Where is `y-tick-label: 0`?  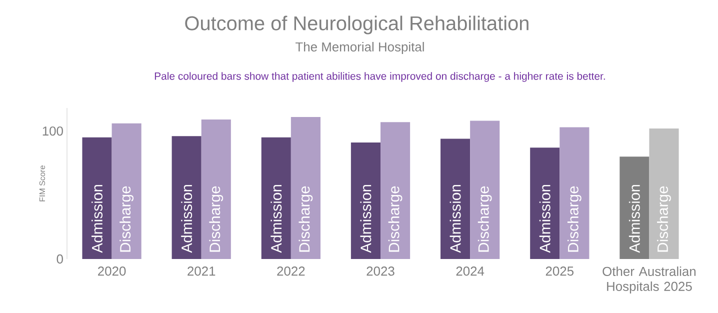 y-tick-label: 0 is located at coordinates (59, 259).